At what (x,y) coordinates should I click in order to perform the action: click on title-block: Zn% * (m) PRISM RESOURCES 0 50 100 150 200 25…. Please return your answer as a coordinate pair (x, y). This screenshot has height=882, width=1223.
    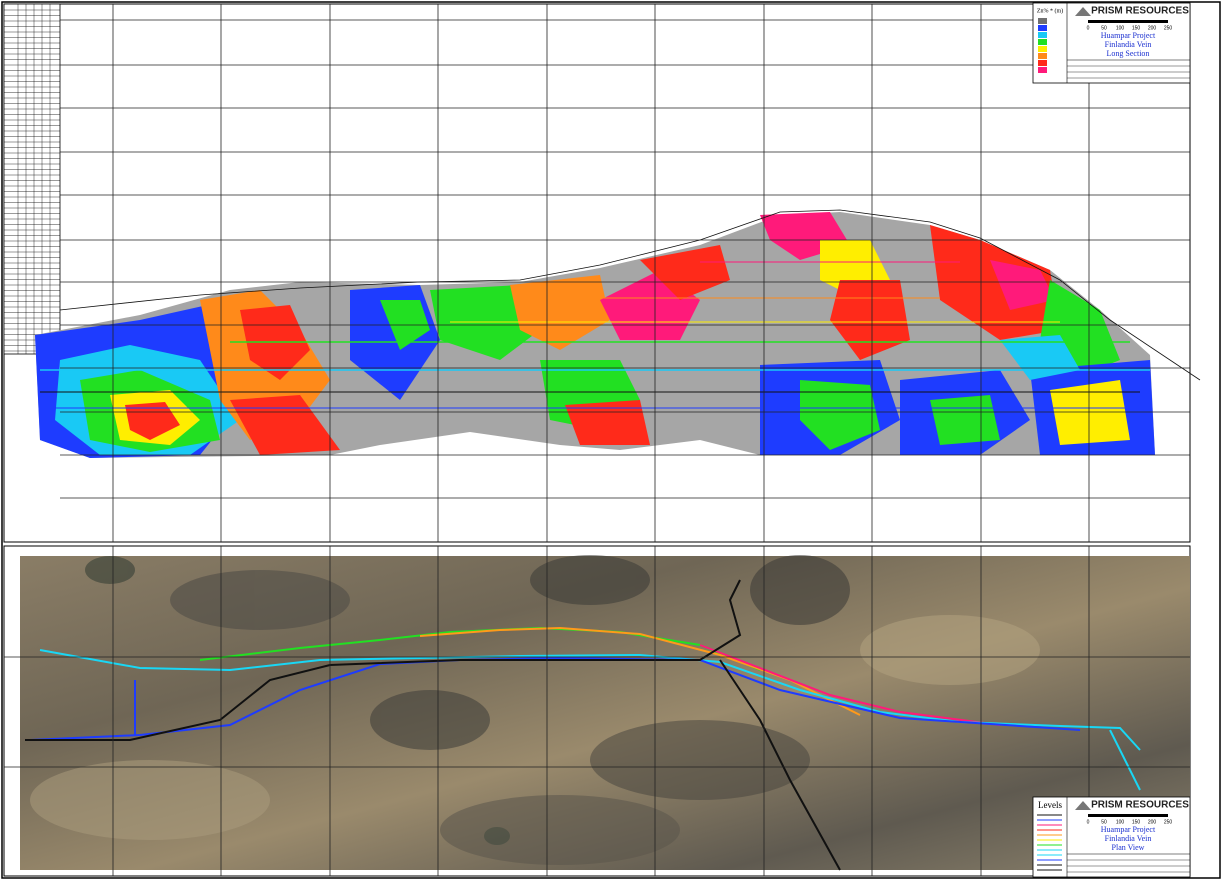
    Looking at the image, I should click on (1111, 43).